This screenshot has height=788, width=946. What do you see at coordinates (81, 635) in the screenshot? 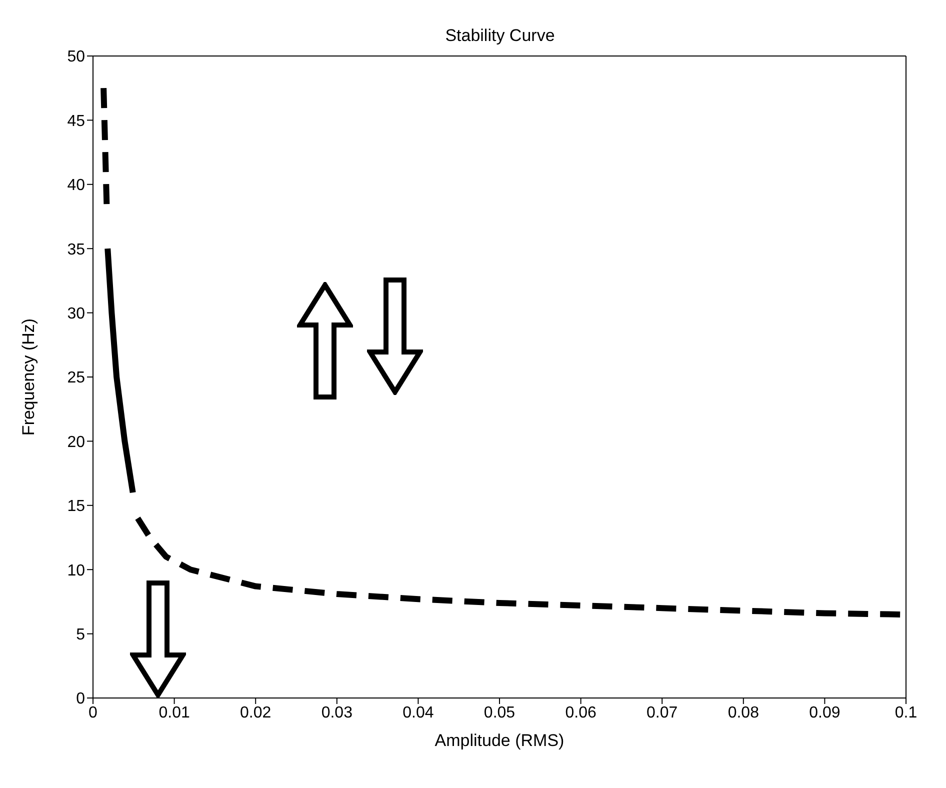
I see `y-tick-label: 5` at bounding box center [81, 635].